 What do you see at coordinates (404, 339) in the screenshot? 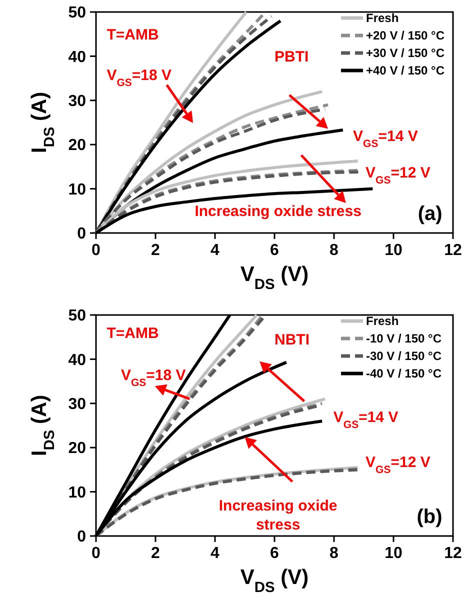
I see `legend-label: -10 V / 150 °C` at bounding box center [404, 339].